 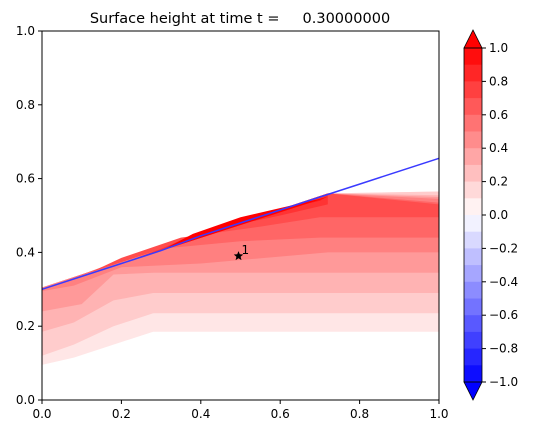 What do you see at coordinates (25, 179) in the screenshot?
I see `y-tick-label: 0.6` at bounding box center [25, 179].